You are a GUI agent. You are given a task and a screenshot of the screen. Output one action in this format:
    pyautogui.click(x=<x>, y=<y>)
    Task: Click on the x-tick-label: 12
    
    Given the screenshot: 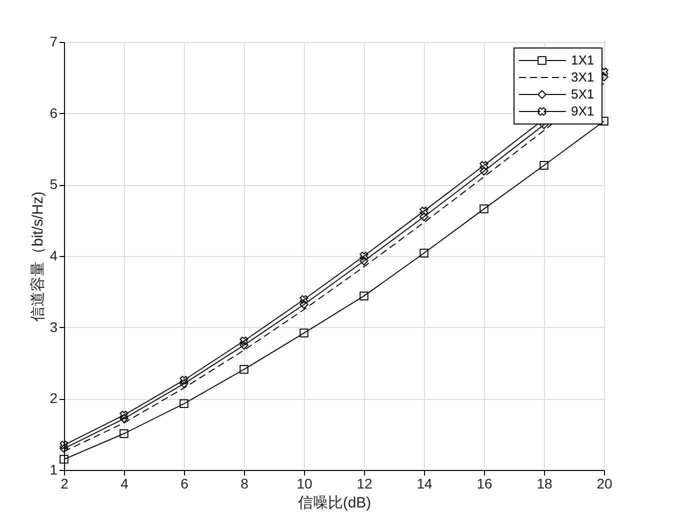 What is the action you would take?
    pyautogui.click(x=364, y=484)
    